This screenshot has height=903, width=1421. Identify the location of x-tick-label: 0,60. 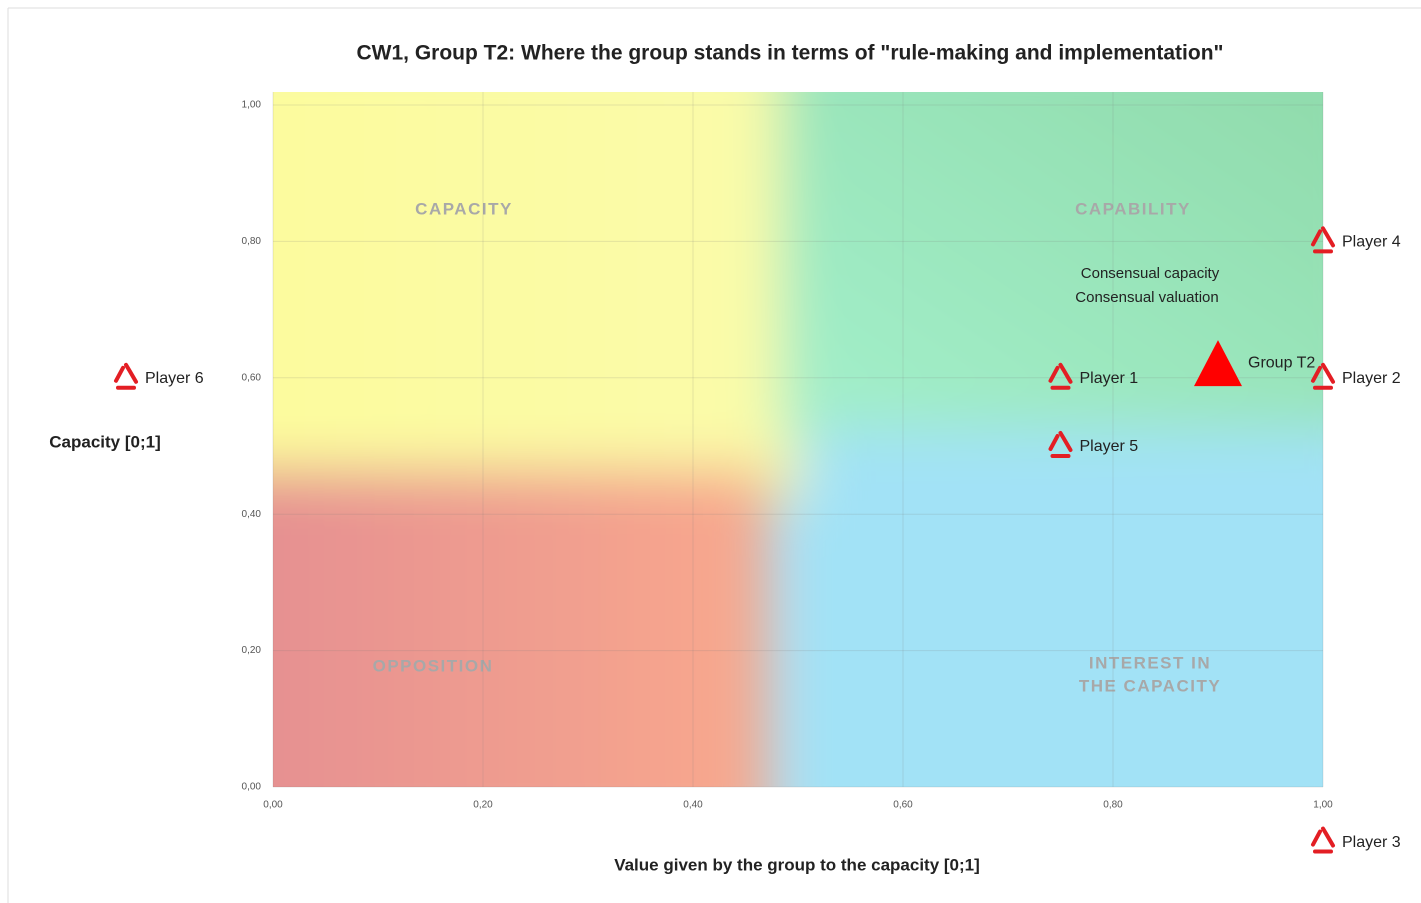
(903, 805).